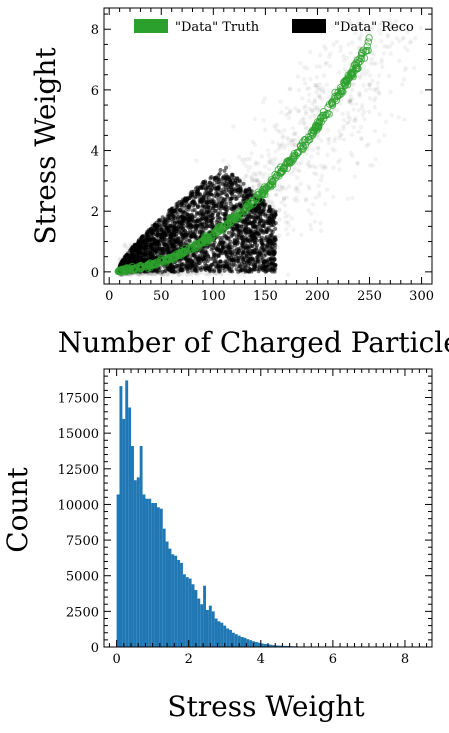 Image resolution: width=449 pixels, height=733 pixels. Describe the element at coordinates (95, 273) in the screenshot. I see `y-tick-label: 0` at that location.